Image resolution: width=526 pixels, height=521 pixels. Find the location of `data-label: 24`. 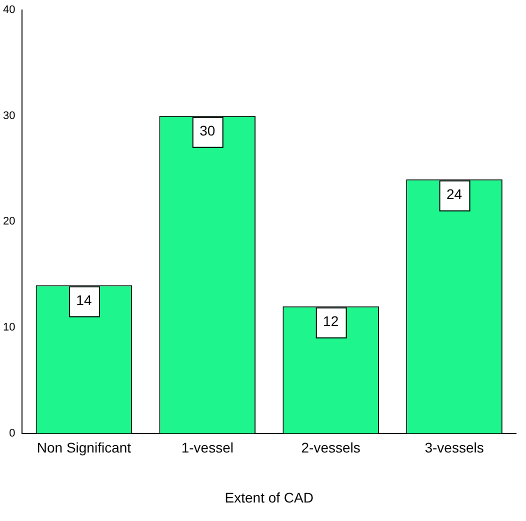

data-label: 24 is located at coordinates (454, 194).